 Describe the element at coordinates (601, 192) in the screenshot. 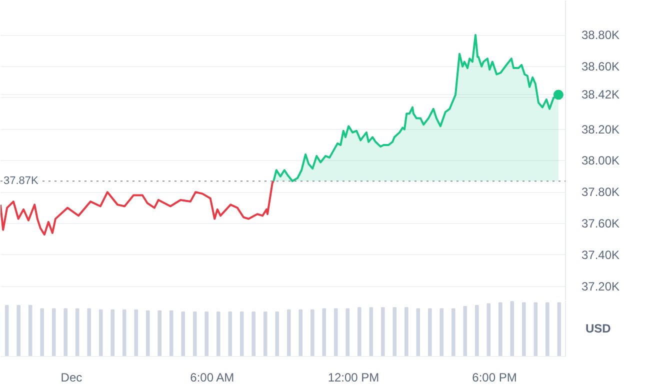

I see `y-tick-label: 37.80K` at that location.